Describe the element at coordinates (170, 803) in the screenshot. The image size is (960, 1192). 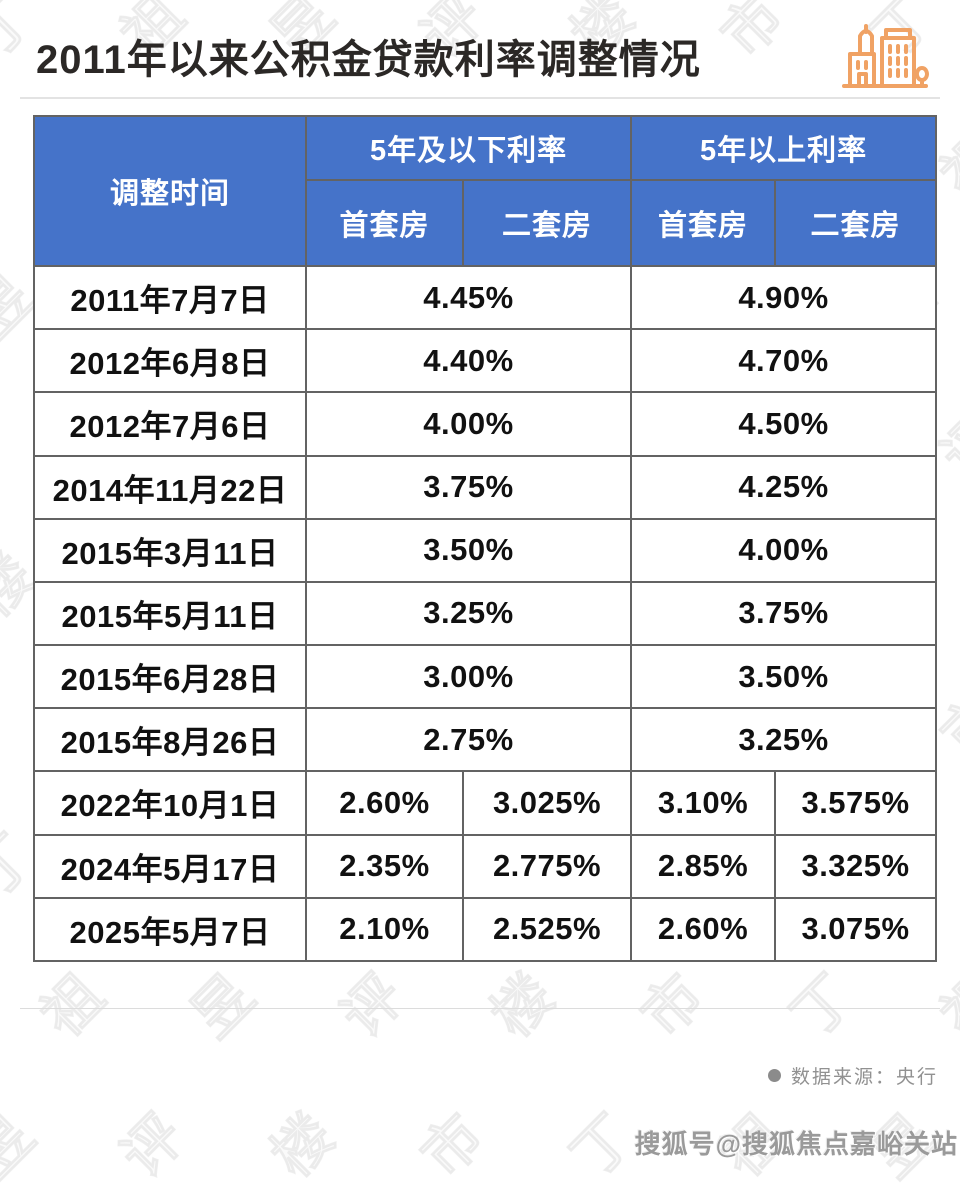
I see `date-cell: 2022年10月1日` at that location.